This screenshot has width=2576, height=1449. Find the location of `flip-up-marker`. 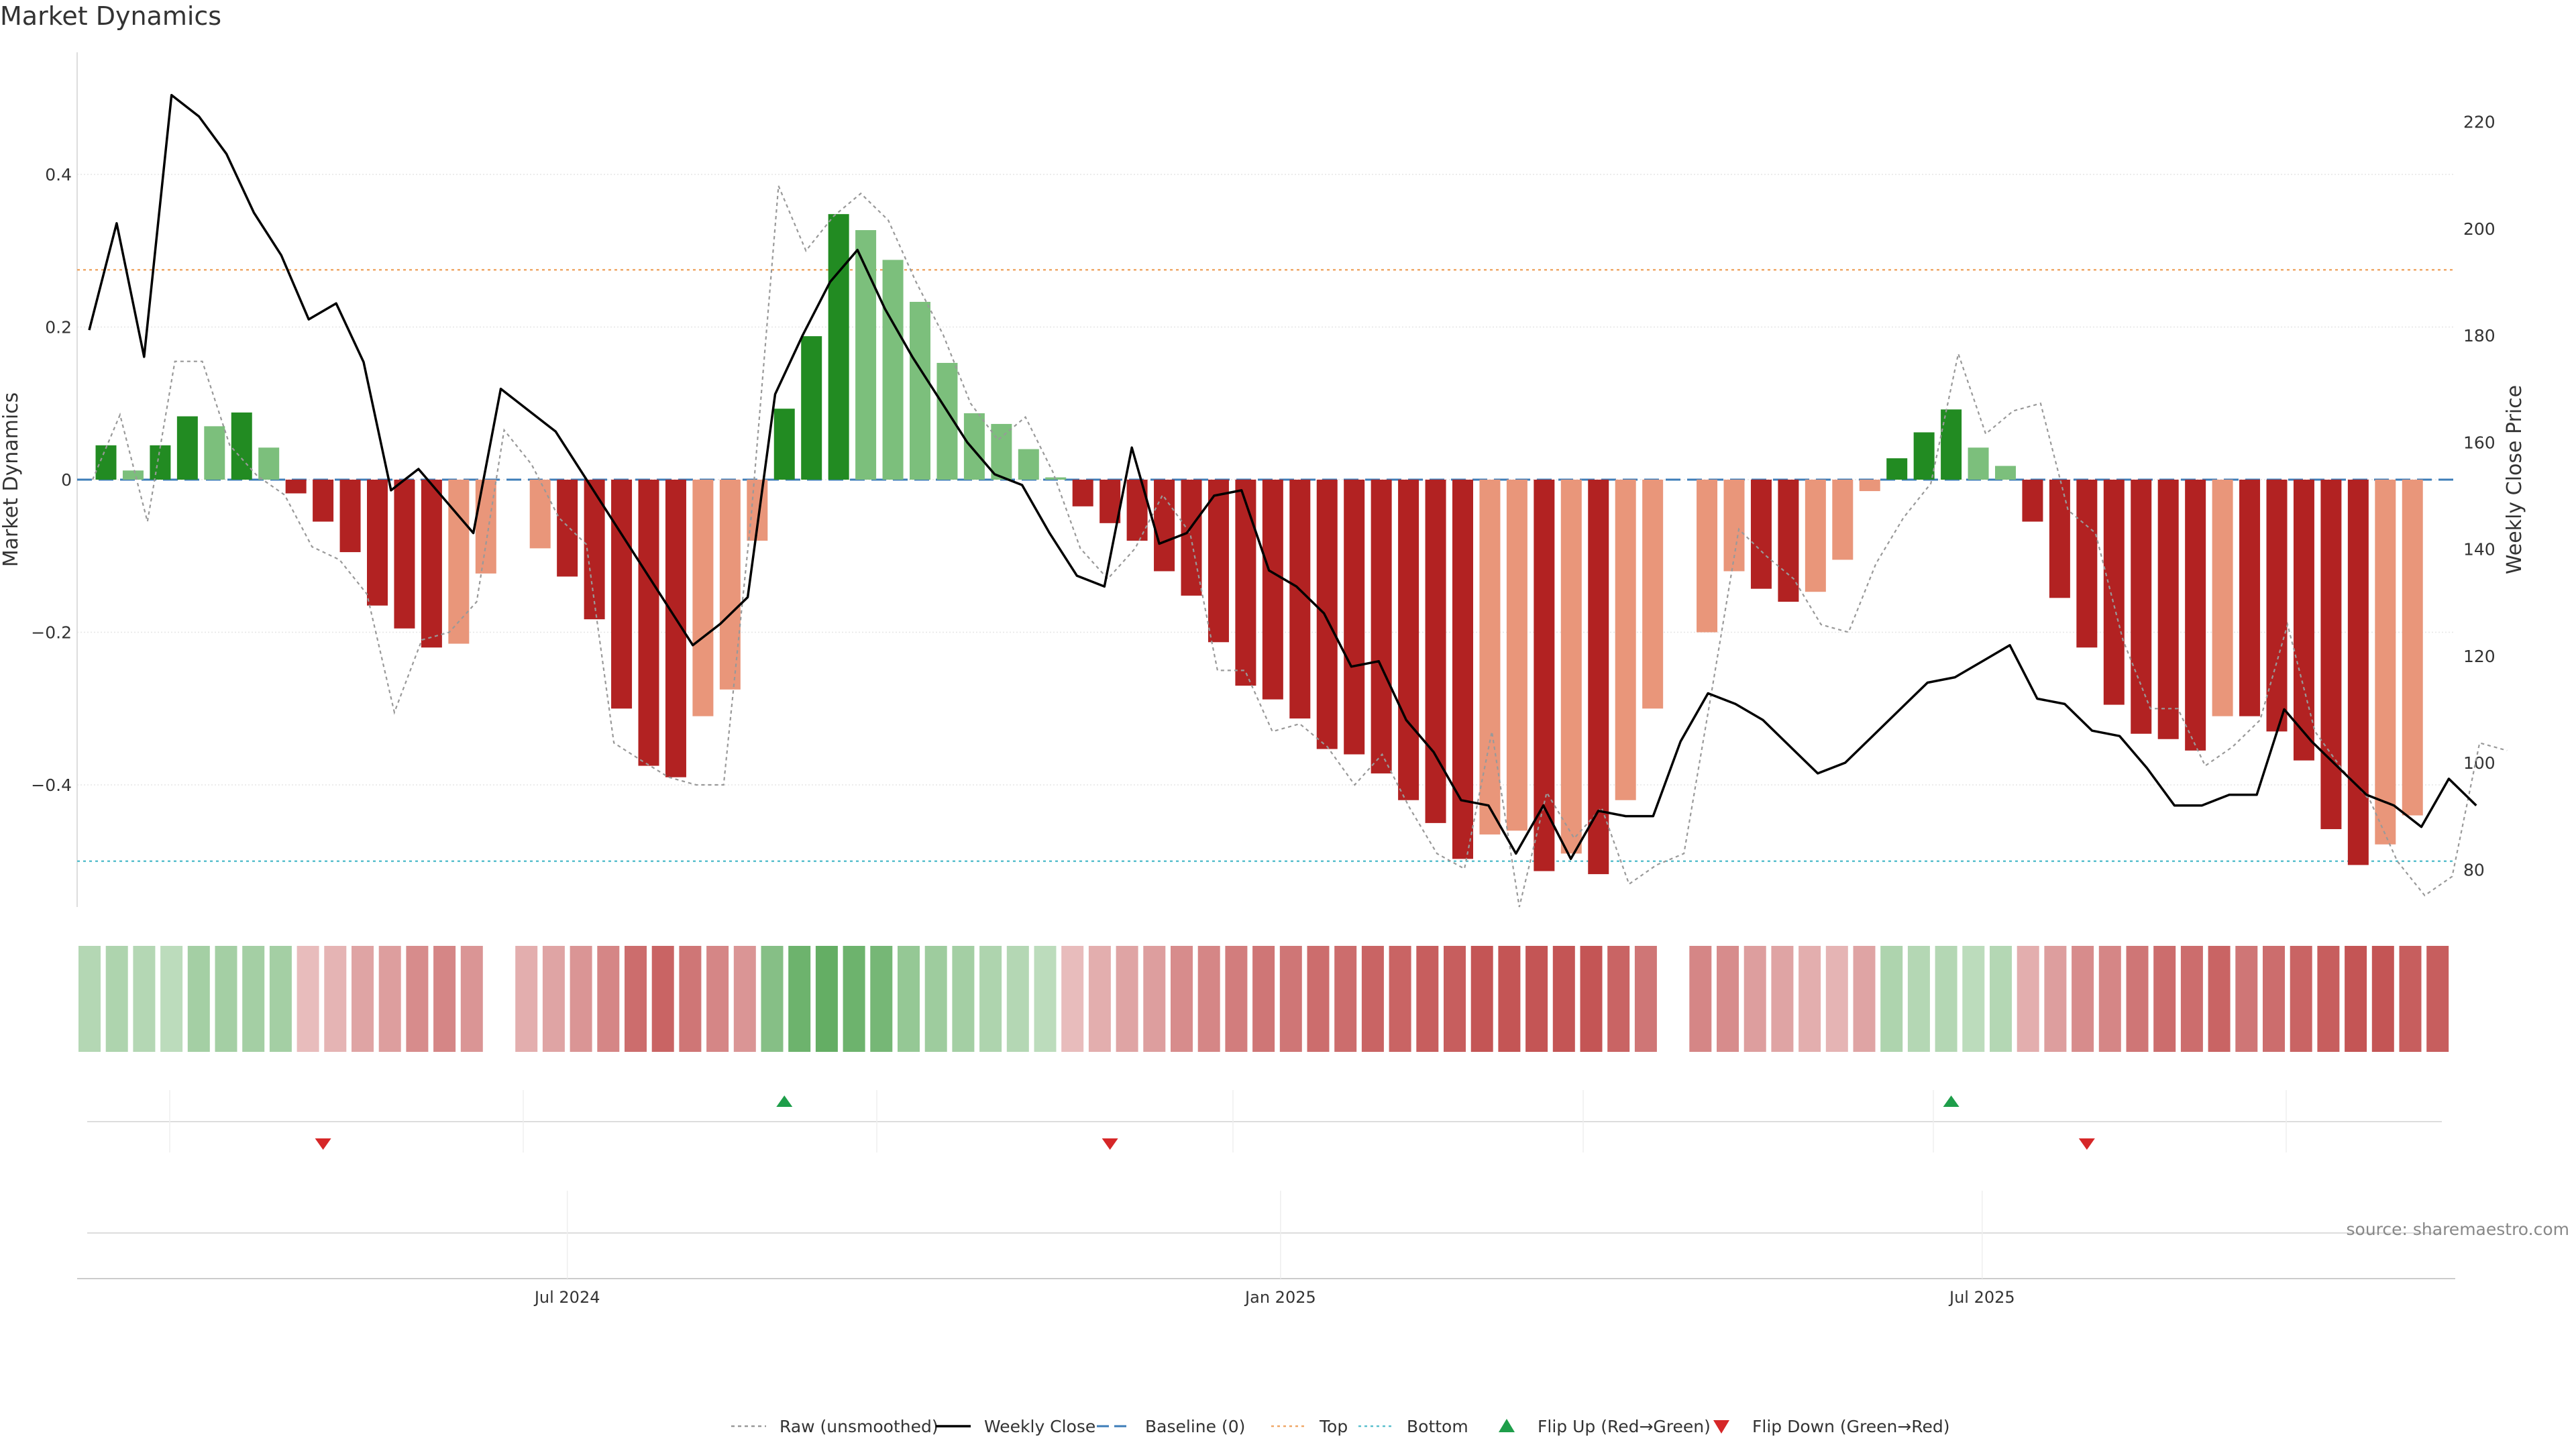

flip-up-marker is located at coordinates (784, 1101).